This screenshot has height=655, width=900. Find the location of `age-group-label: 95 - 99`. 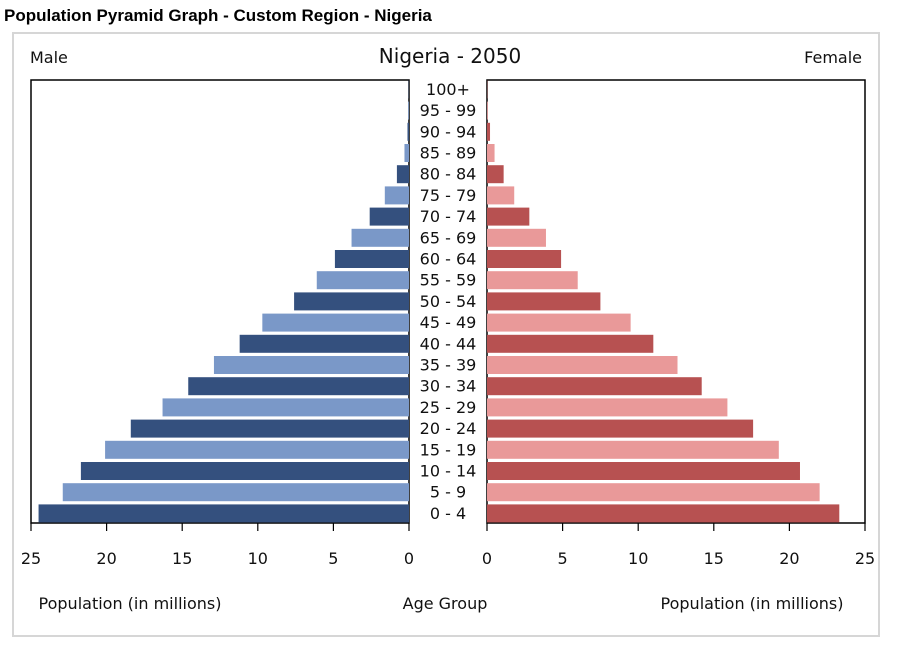

age-group-label: 95 - 99 is located at coordinates (448, 110).